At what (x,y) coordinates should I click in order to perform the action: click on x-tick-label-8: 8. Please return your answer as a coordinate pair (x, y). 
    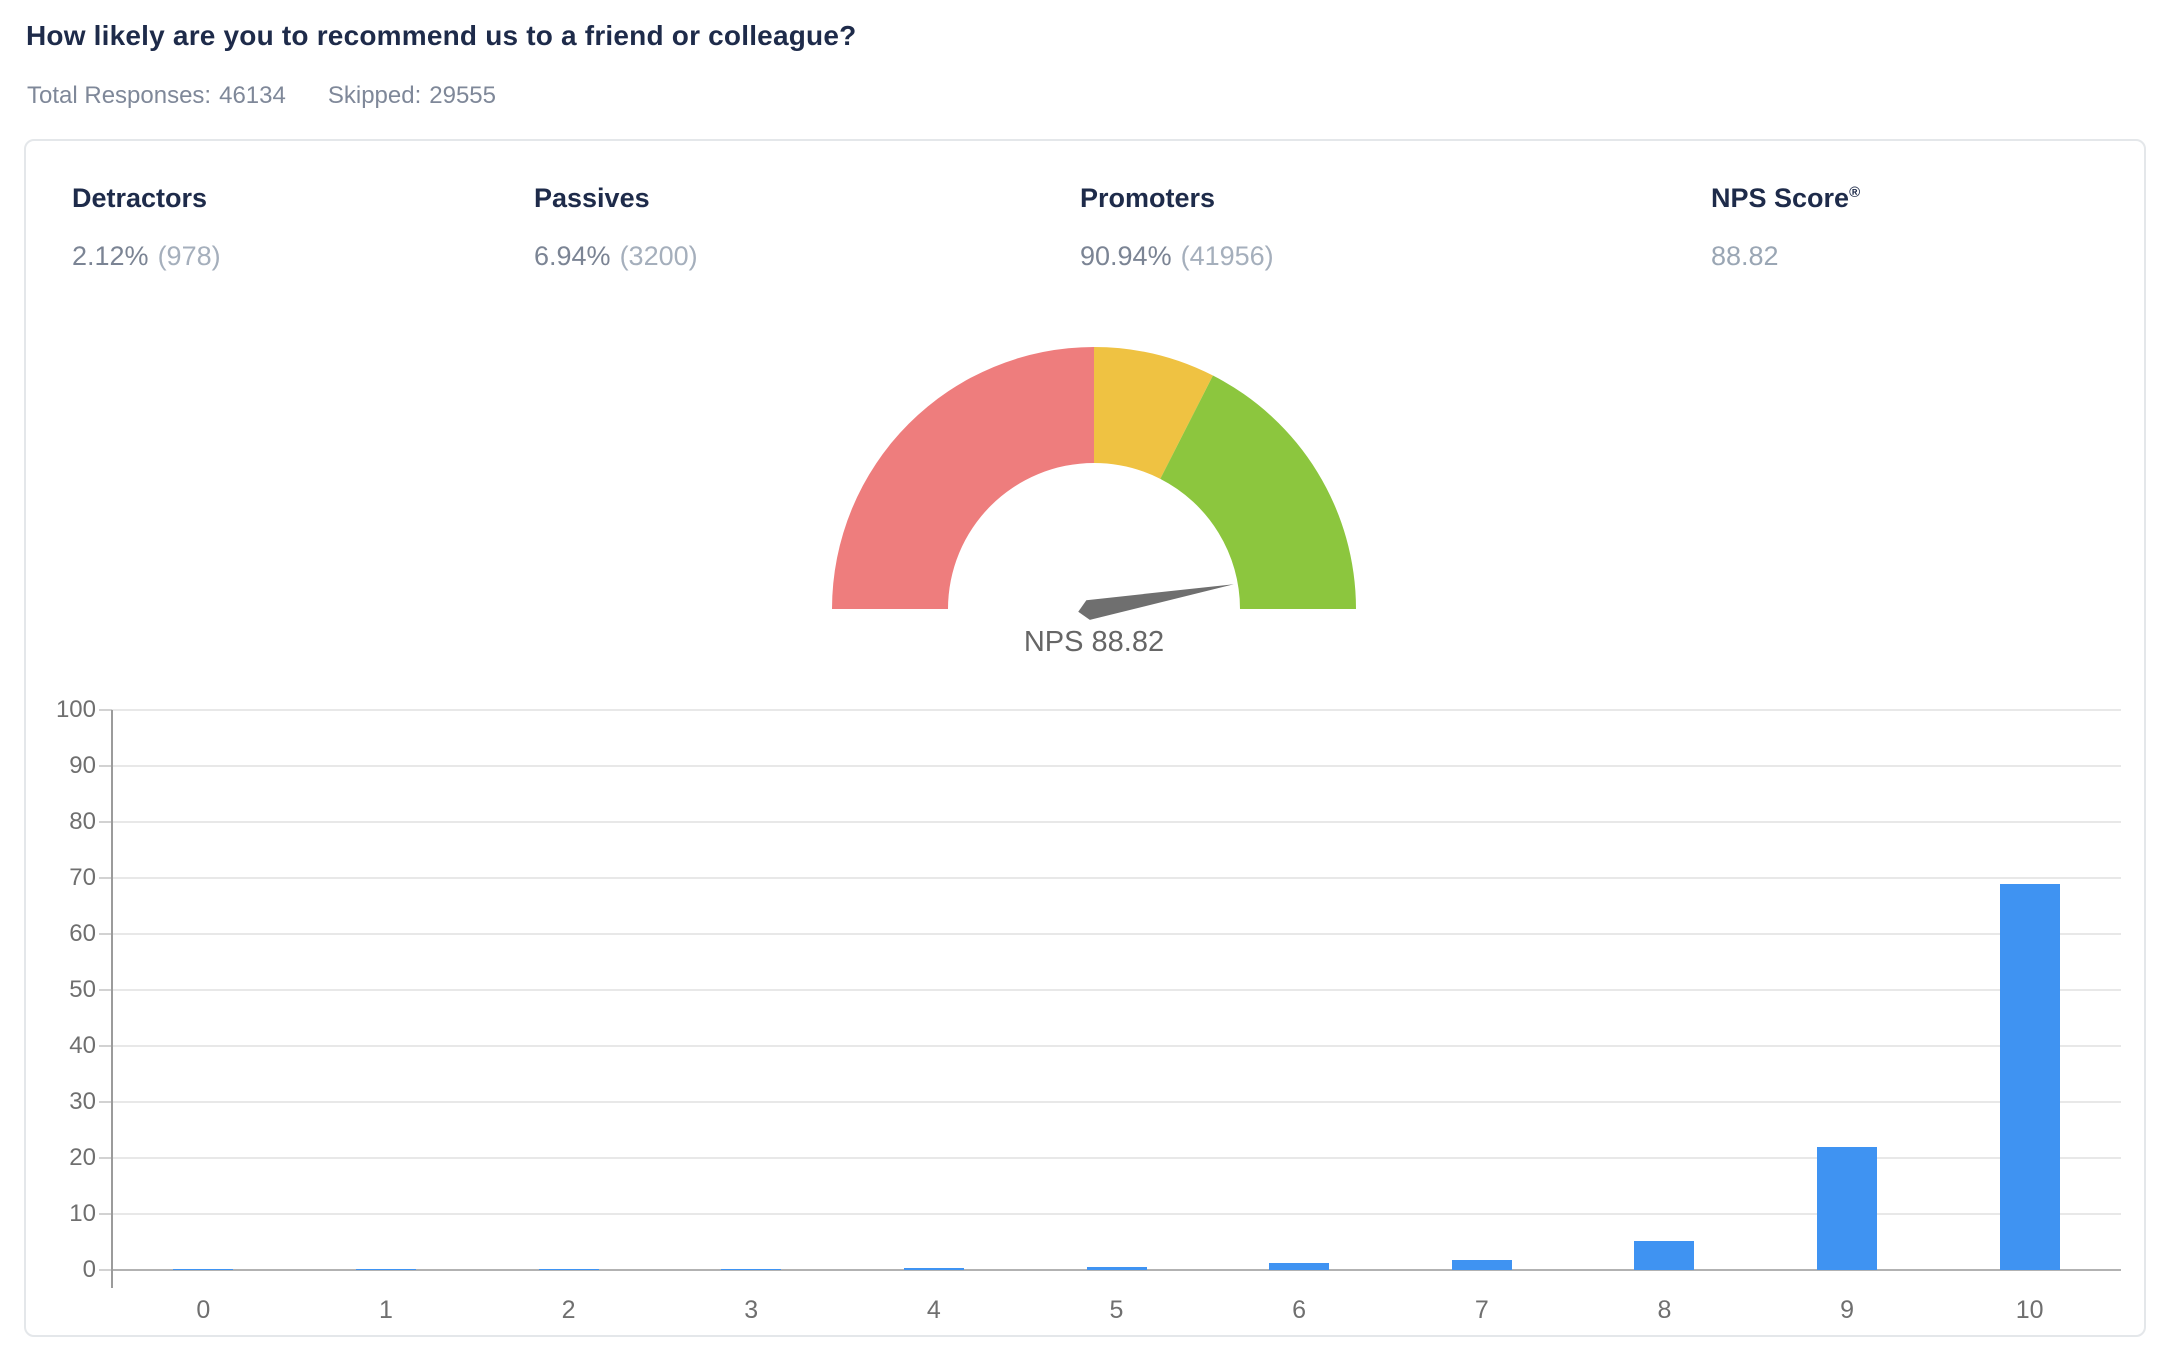
    Looking at the image, I should click on (1664, 1310).